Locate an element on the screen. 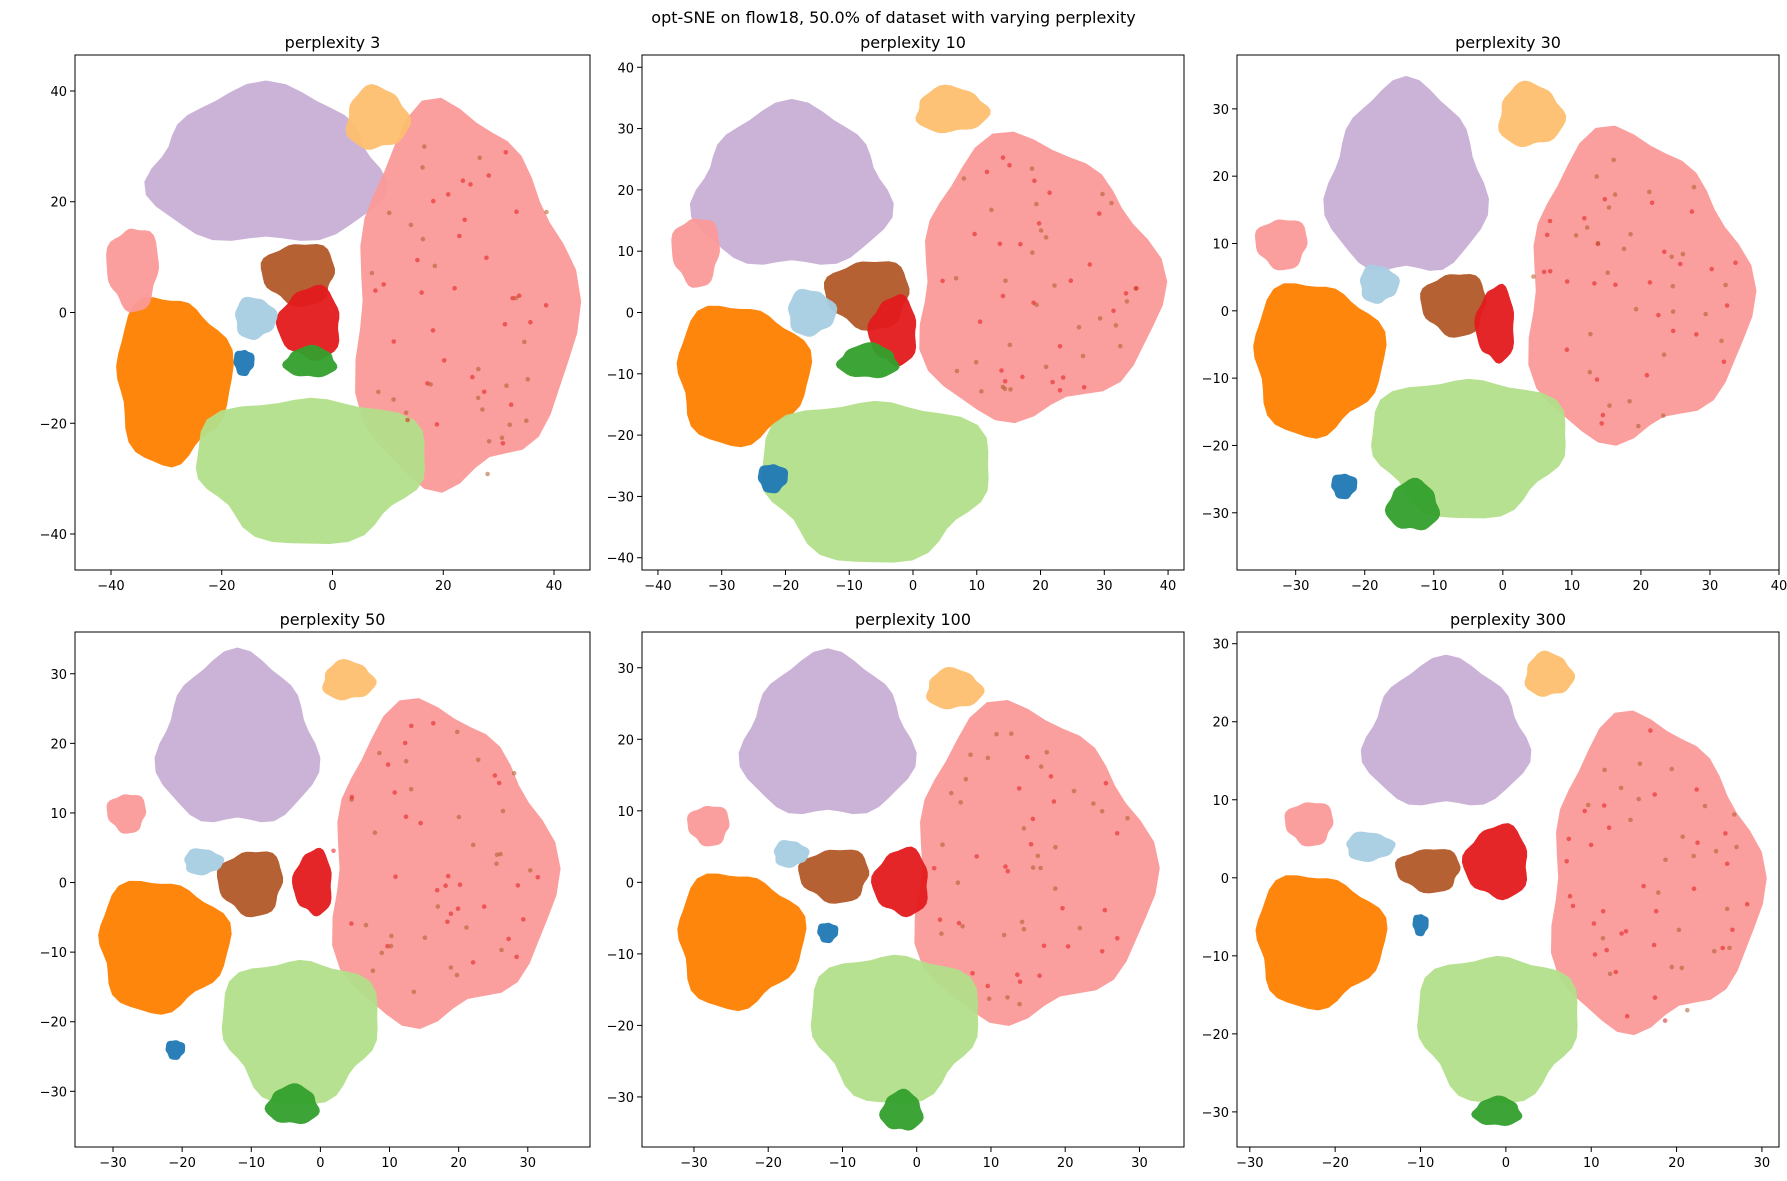 Image resolution: width=1787 pixels, height=1181 pixels. cluster-brown is located at coordinates (1428, 871).